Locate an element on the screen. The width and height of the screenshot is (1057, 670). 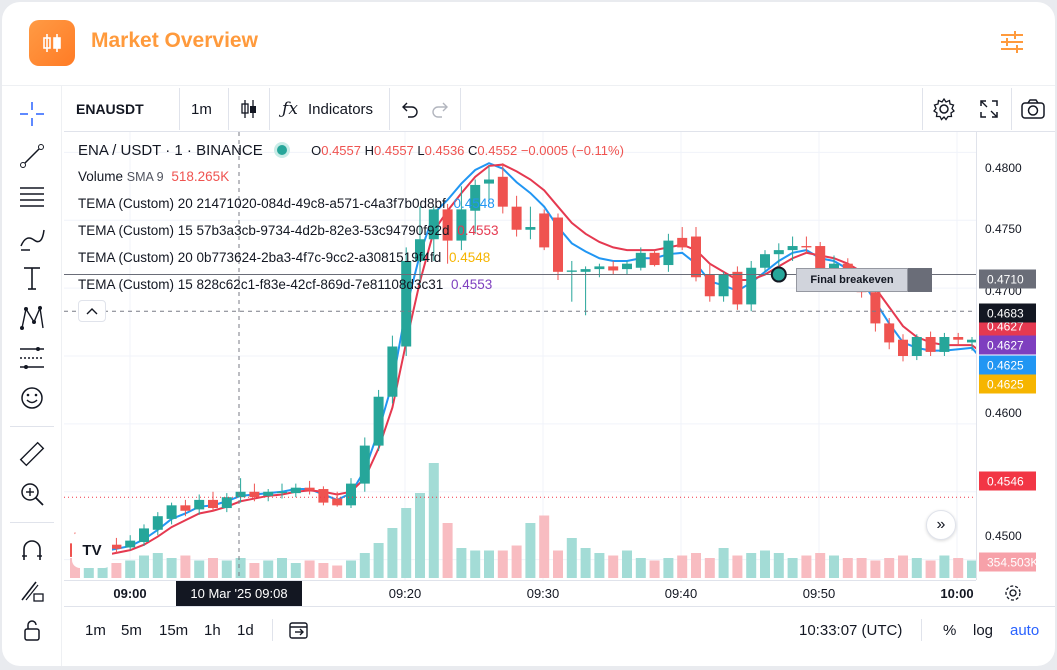
fullscreen-button is located at coordinates (989, 109).